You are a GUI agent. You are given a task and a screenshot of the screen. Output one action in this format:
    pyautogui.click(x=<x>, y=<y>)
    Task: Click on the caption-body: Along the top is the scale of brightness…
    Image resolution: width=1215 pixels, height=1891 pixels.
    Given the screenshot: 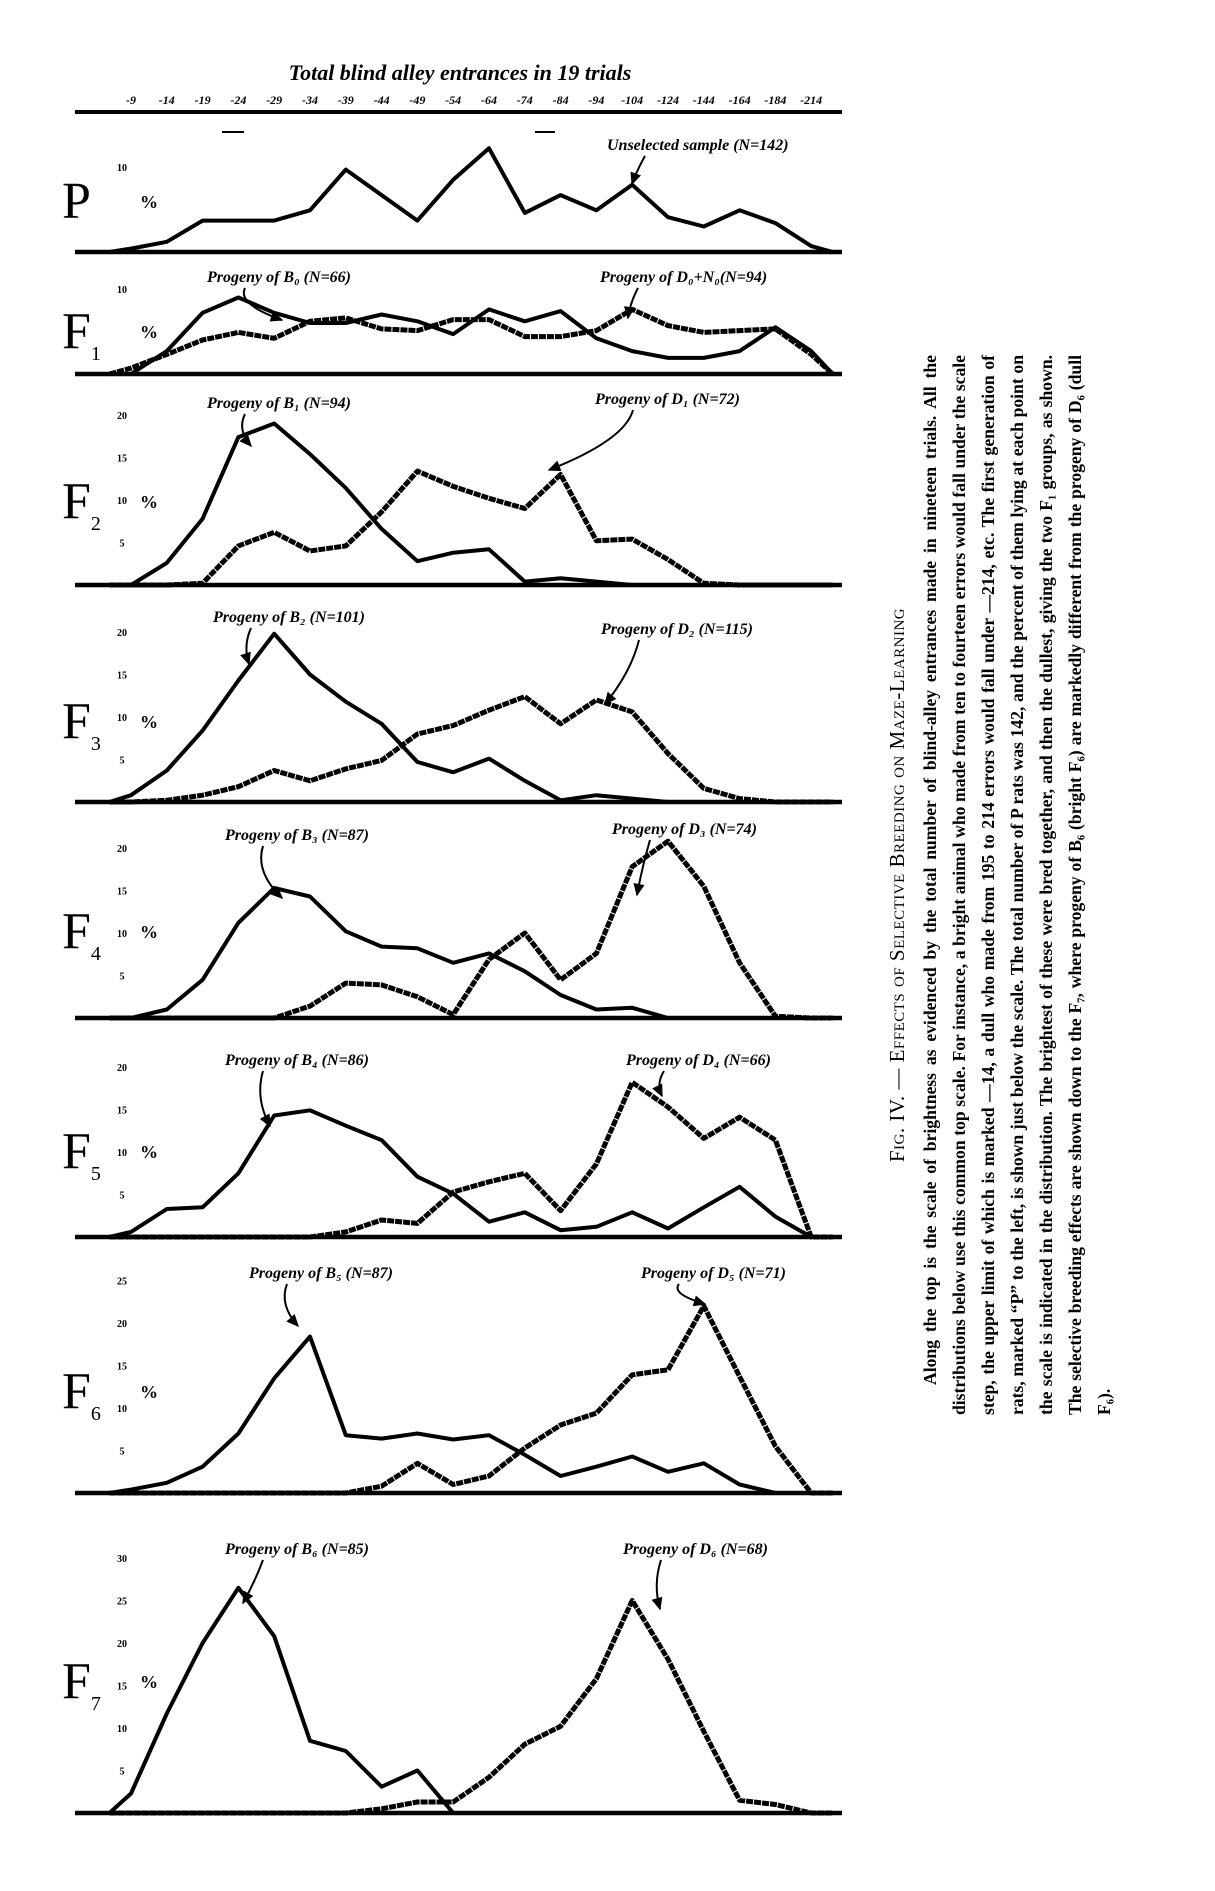 What is the action you would take?
    pyautogui.click(x=1017, y=885)
    